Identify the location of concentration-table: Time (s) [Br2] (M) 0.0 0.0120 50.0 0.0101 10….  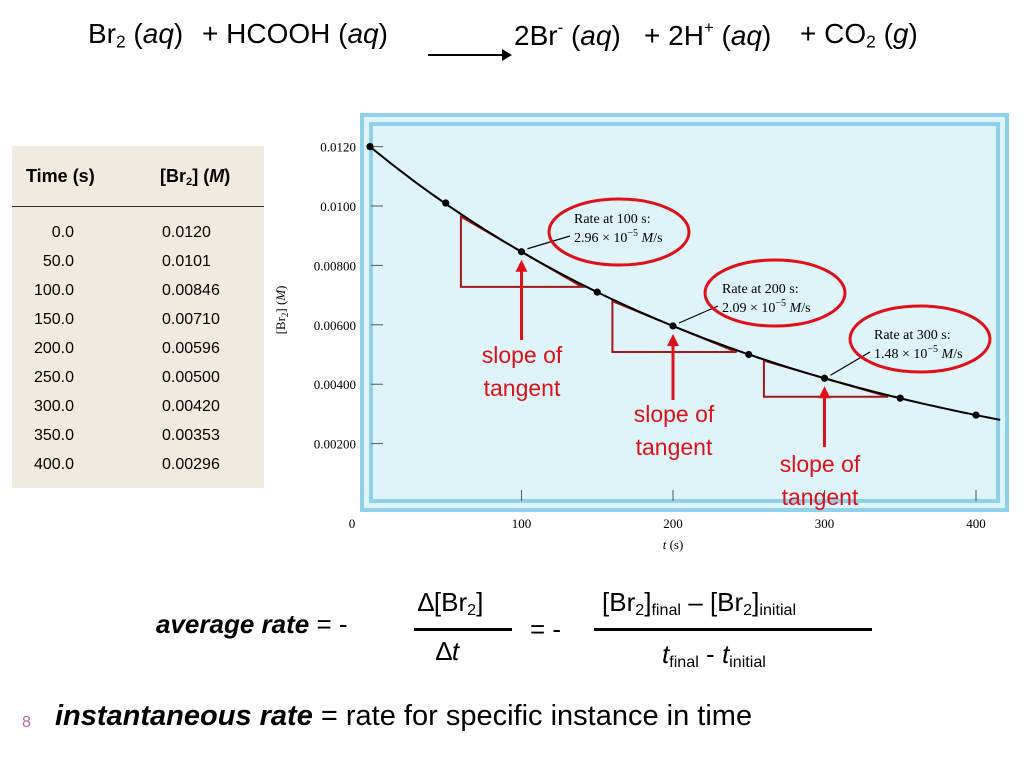
(138, 317).